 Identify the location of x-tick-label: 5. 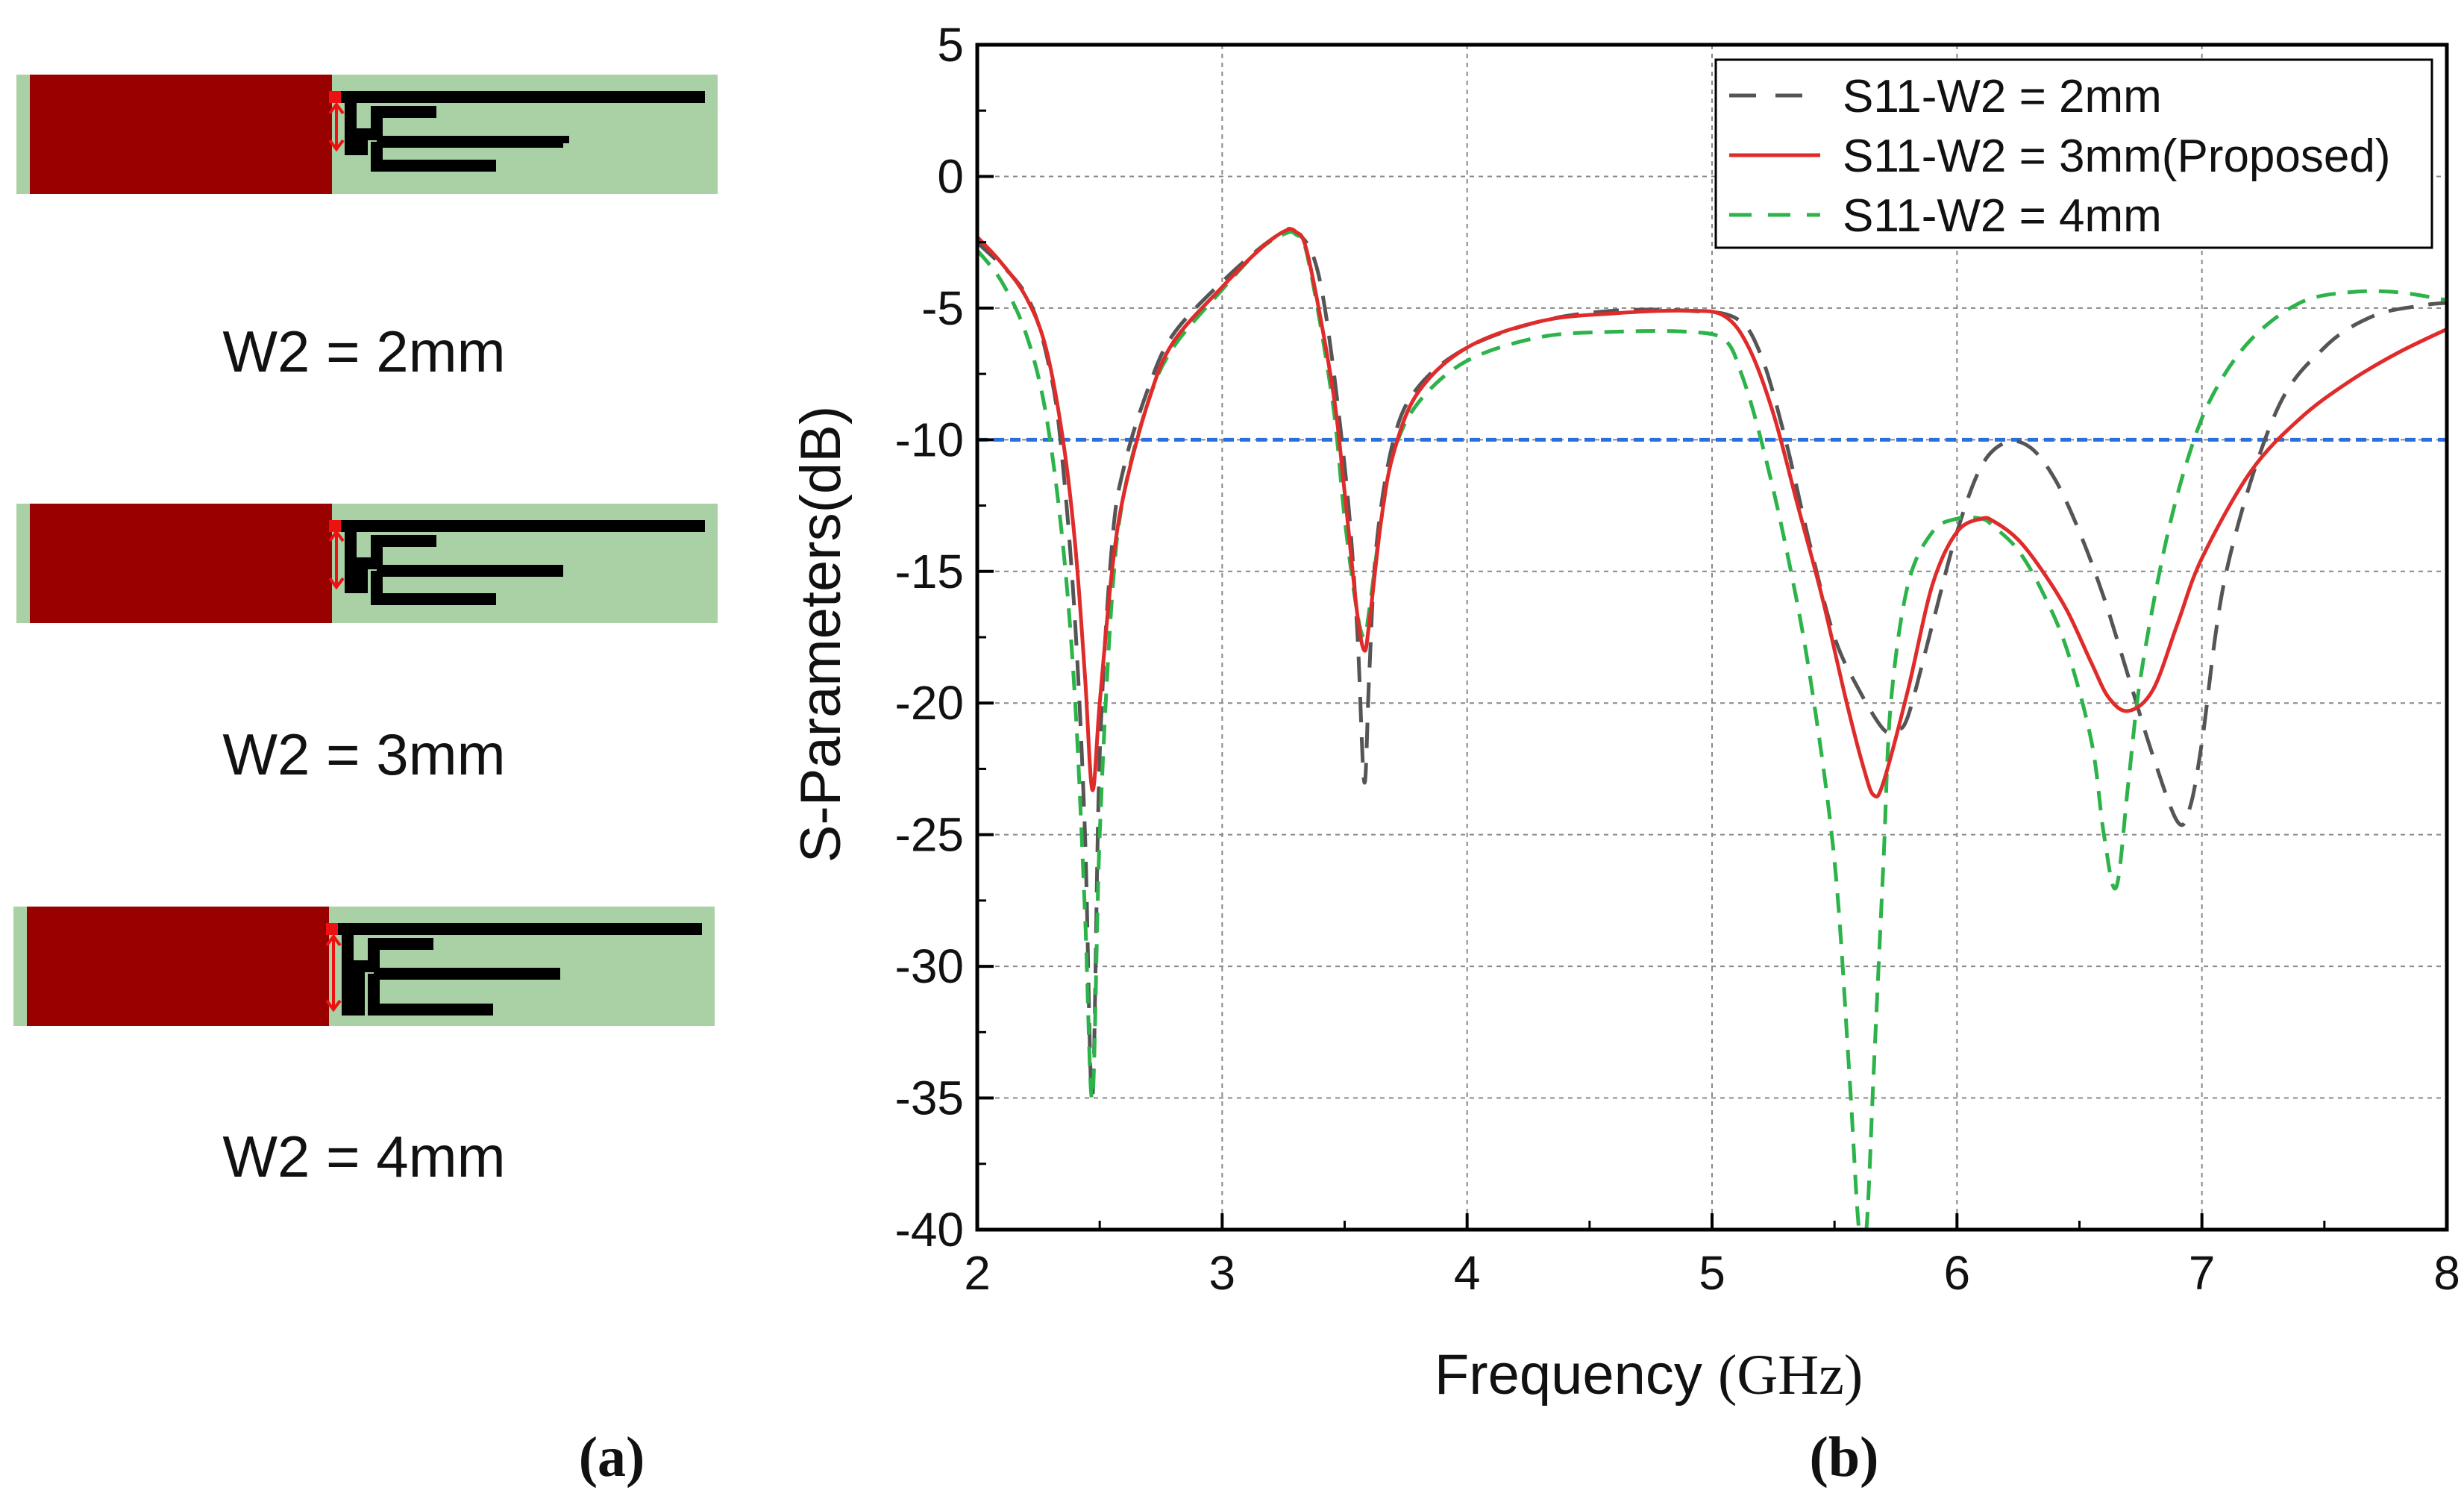
(1712, 1273).